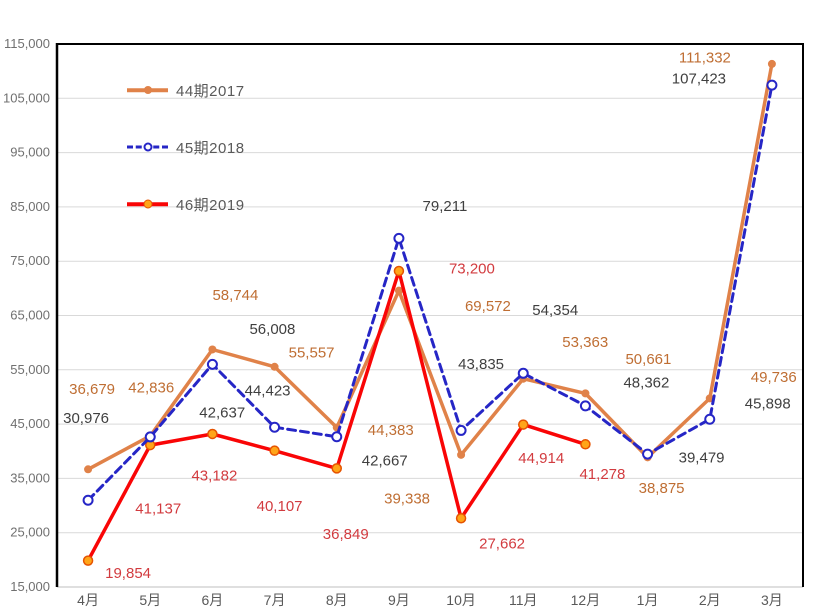 Image resolution: width=825 pixels, height=613 pixels. Describe the element at coordinates (280, 506) in the screenshot. I see `data-label-46-2019: 40,107` at that location.